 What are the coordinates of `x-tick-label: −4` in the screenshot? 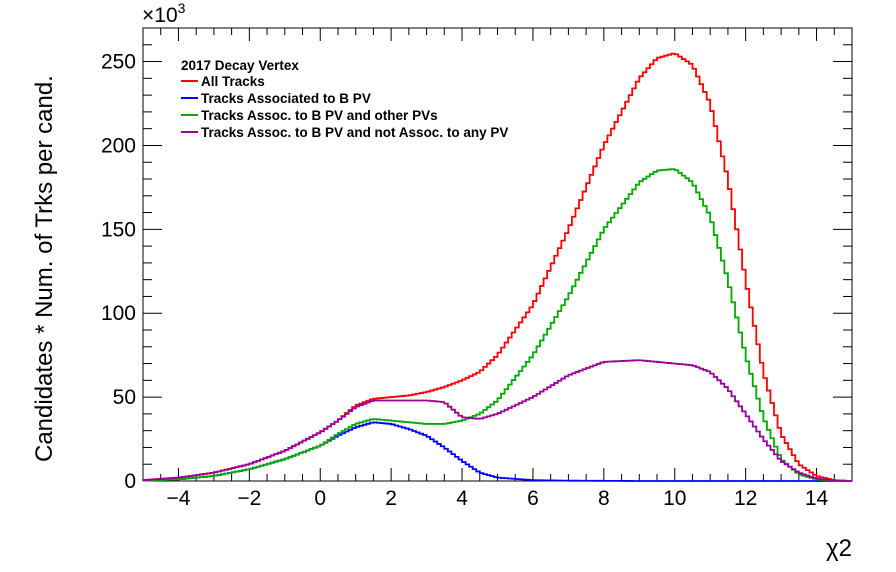 It's located at (178, 498).